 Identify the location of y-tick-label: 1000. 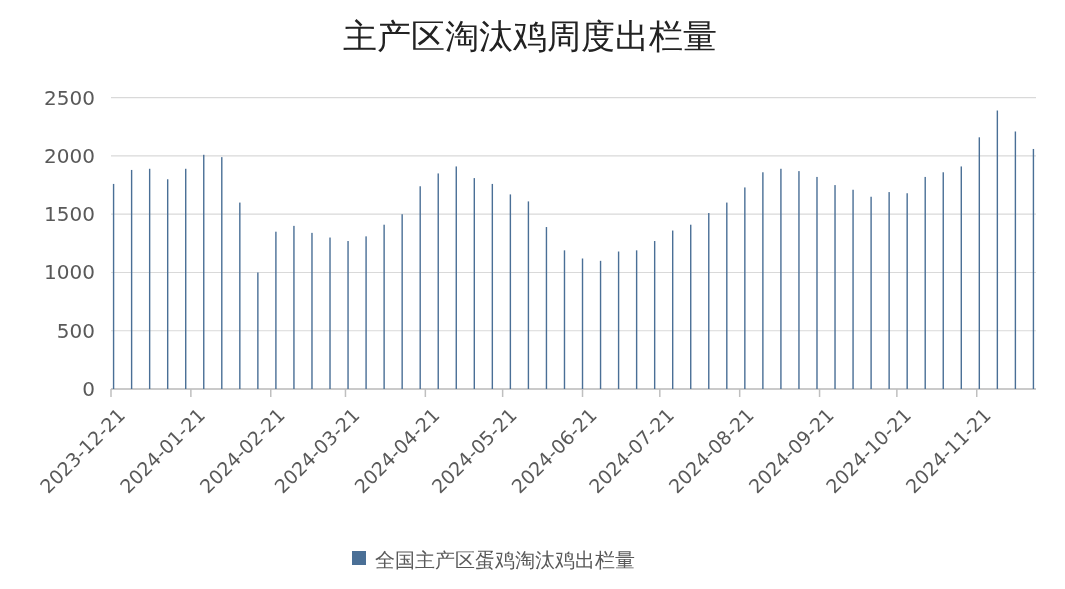
(69, 272).